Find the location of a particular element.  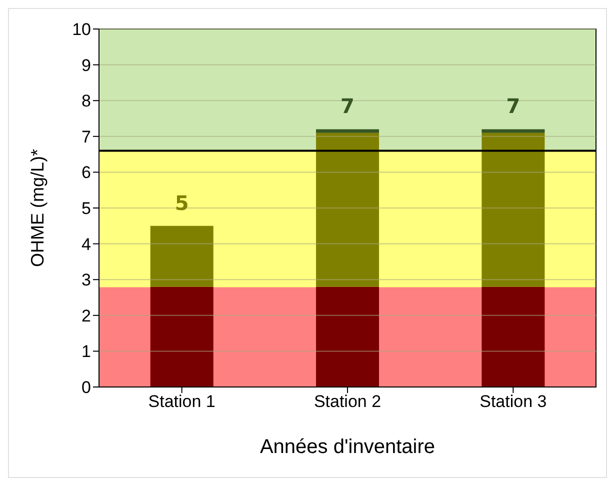

x-tick-label: Station 2 is located at coordinates (348, 402).